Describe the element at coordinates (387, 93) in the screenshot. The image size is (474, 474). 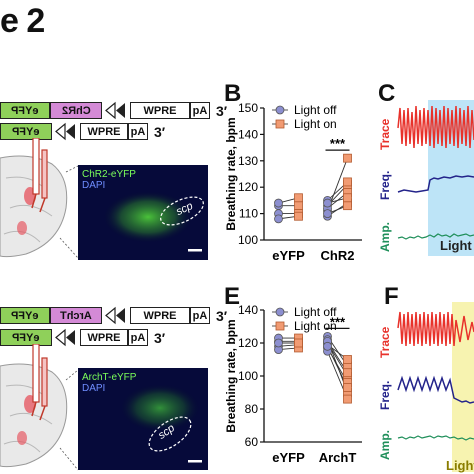
I see `panel-letter-c: C` at that location.